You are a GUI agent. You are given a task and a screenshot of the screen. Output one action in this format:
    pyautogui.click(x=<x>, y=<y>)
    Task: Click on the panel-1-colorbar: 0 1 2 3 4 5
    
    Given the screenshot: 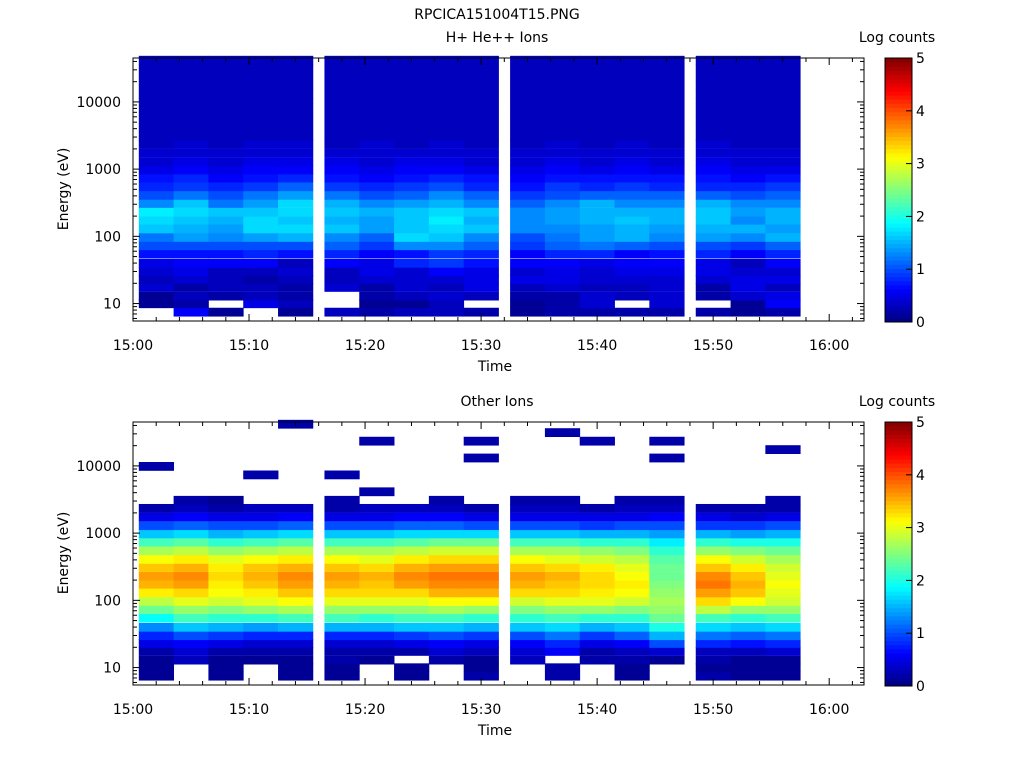 What is the action you would take?
    pyautogui.click(x=904, y=191)
    